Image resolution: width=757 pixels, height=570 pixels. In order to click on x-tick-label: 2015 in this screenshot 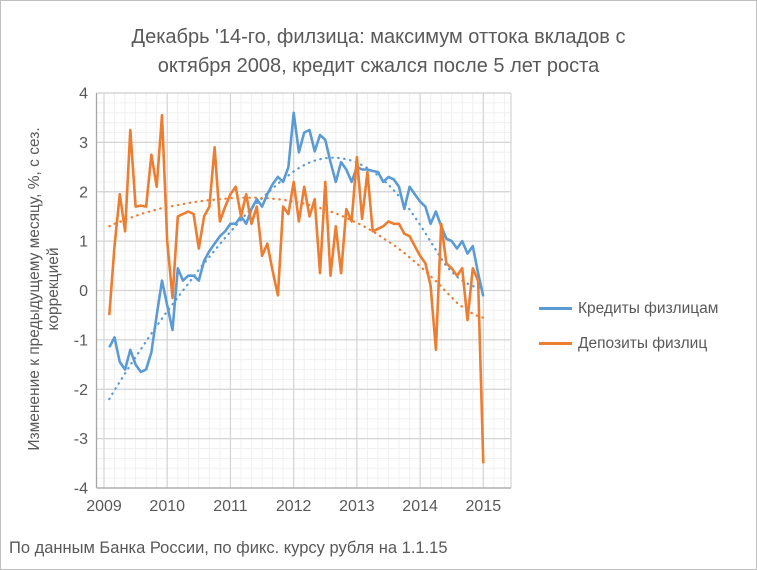, I will do `click(484, 506)`.